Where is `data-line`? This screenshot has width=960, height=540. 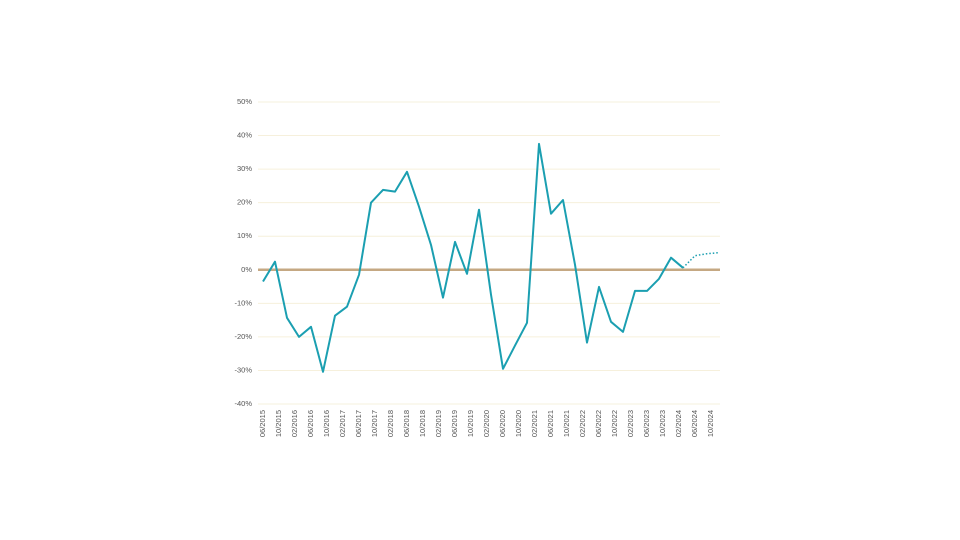
data-line is located at coordinates (701, 260).